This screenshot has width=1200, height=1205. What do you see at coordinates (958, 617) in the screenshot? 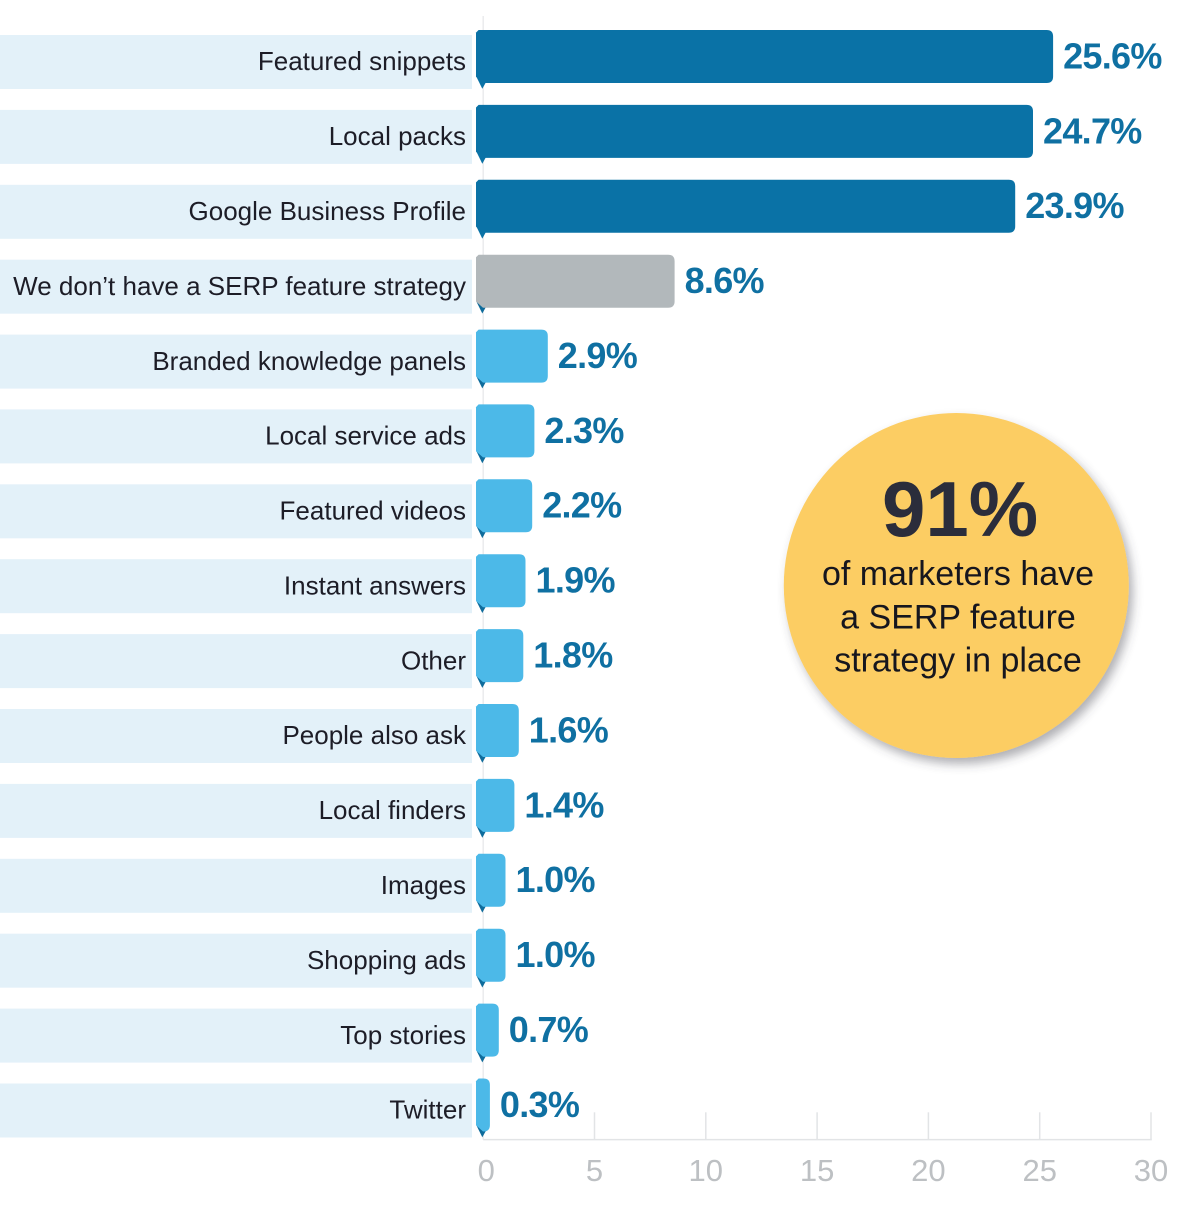
I see `svg-text: a SERP feature` at bounding box center [958, 617].